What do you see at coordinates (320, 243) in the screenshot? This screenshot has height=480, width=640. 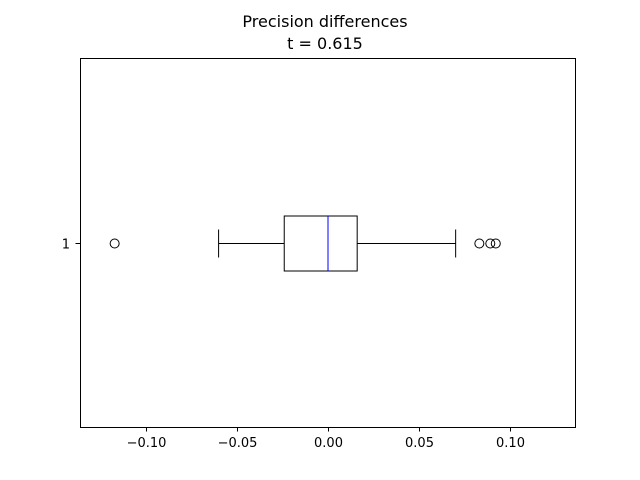 I see `box-iqr` at bounding box center [320, 243].